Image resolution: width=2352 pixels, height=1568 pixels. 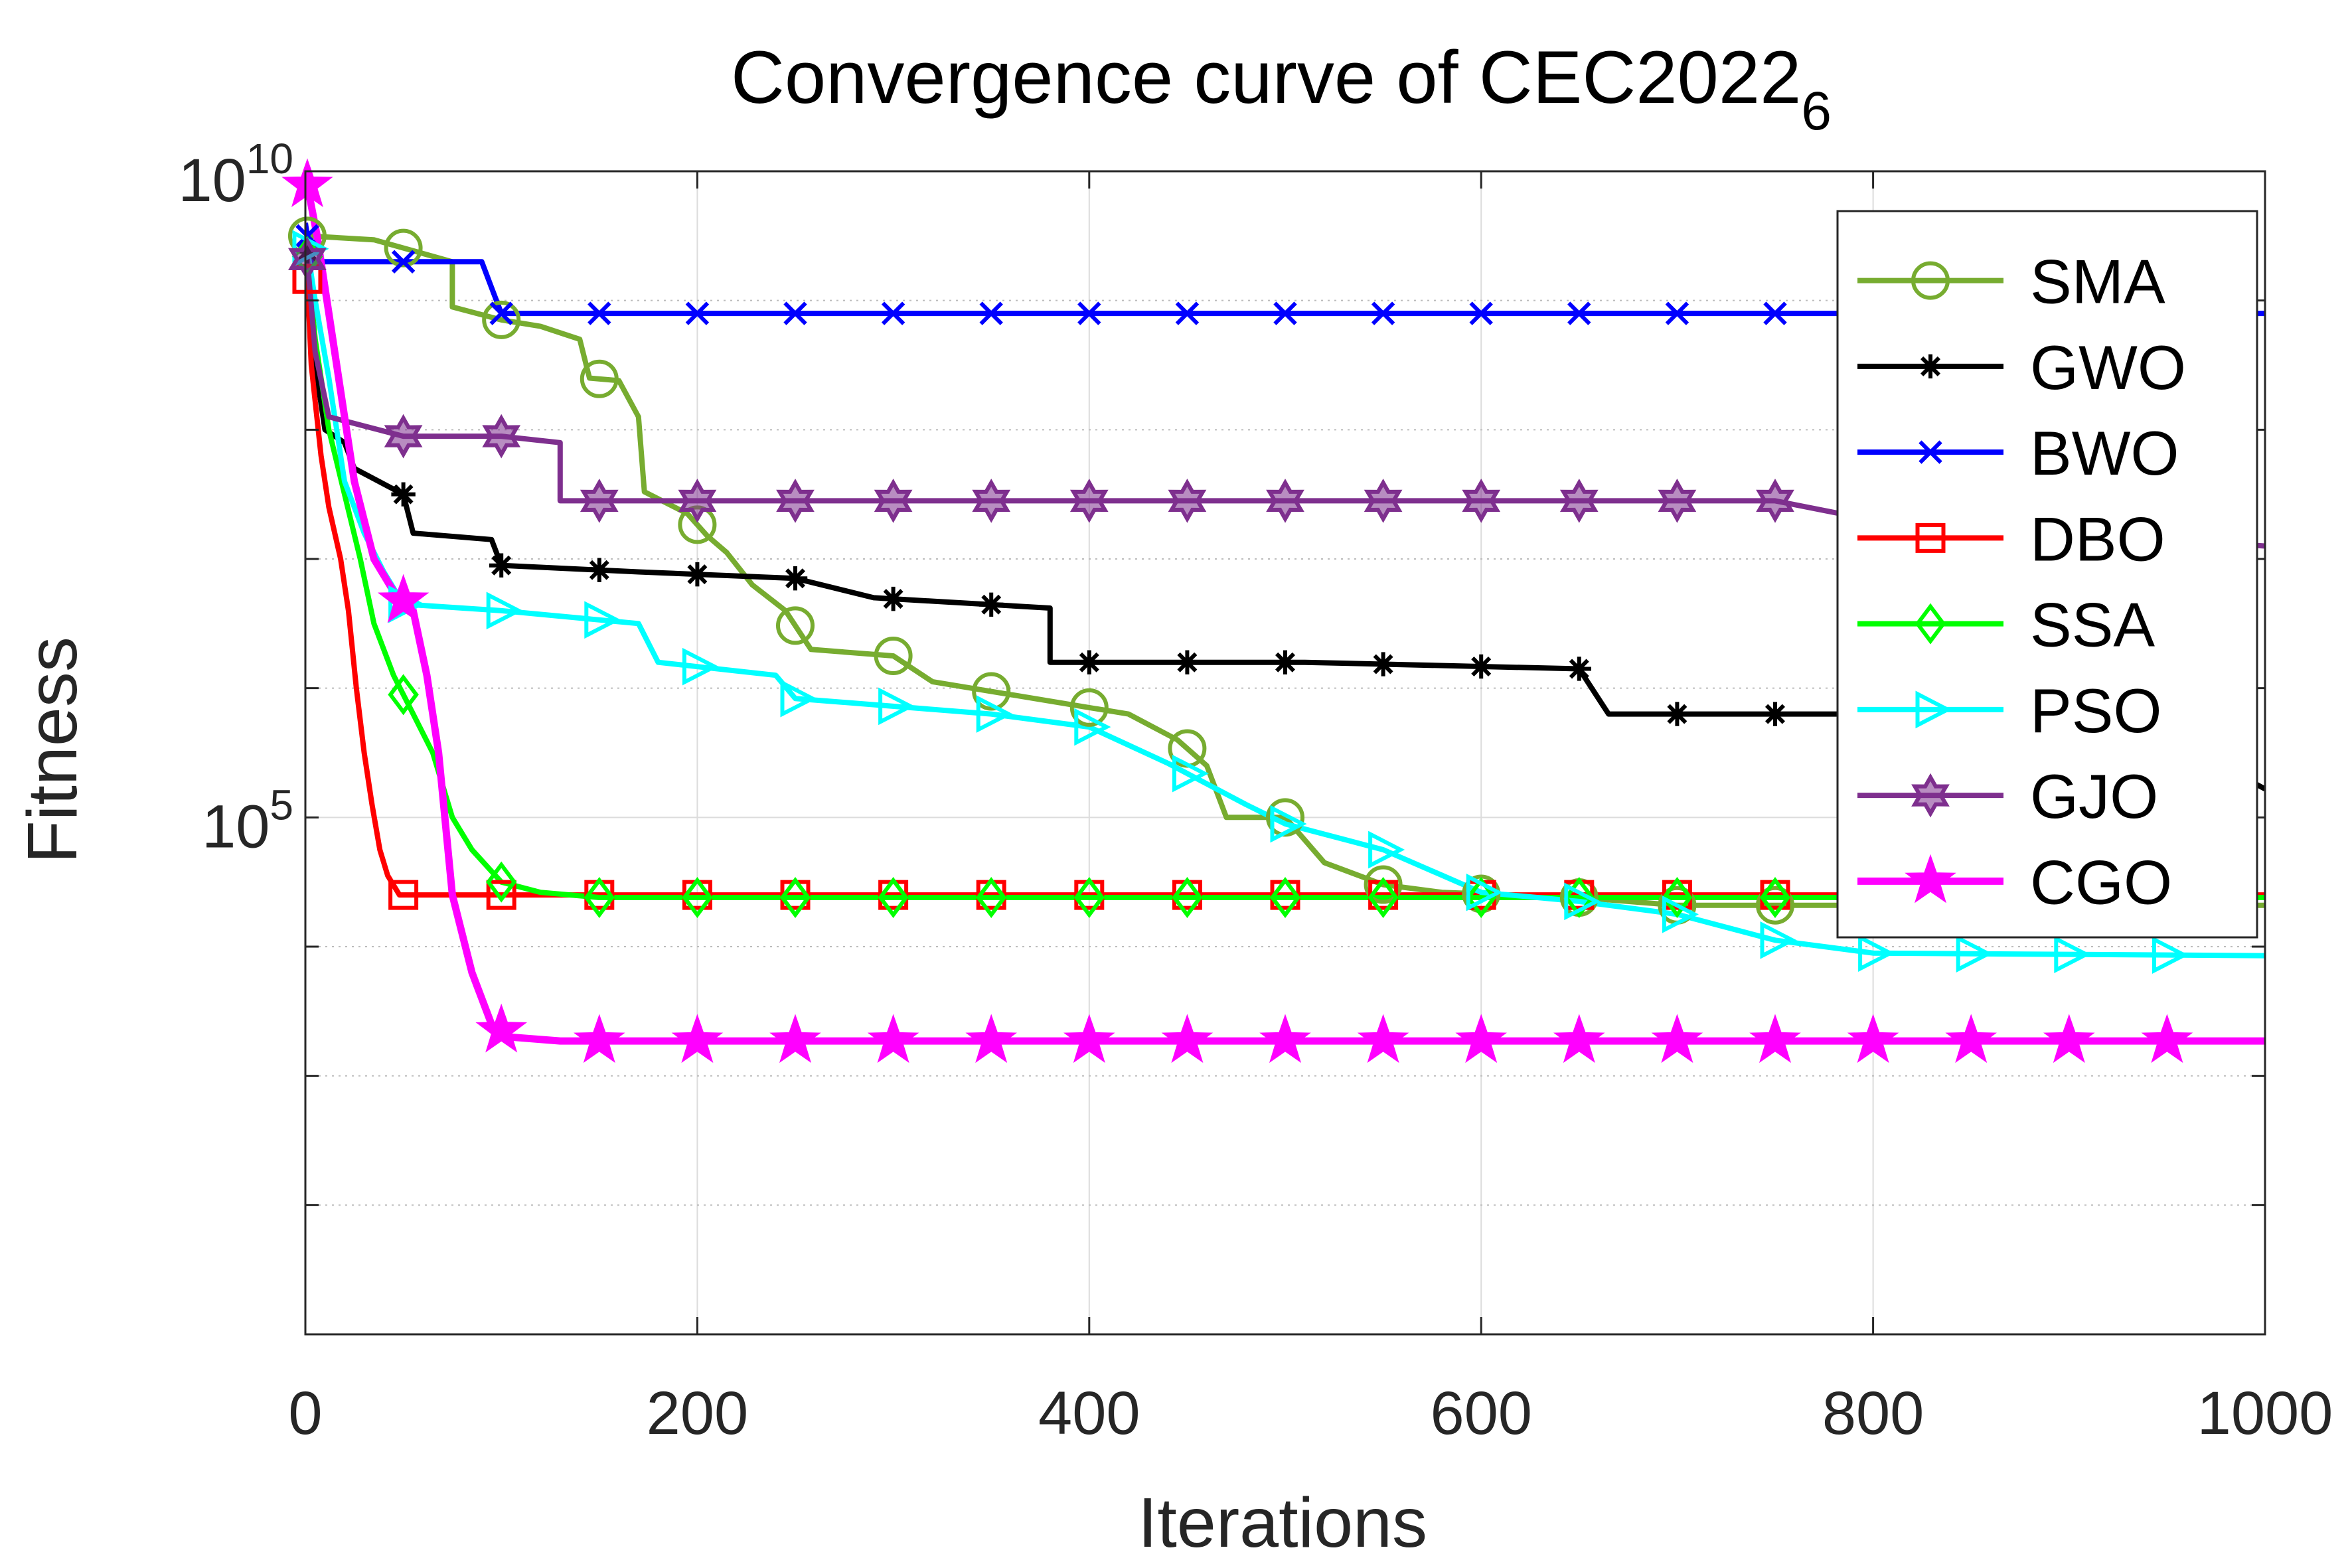 I want to click on legend-label-bwo: BWO, so click(x=2104, y=453).